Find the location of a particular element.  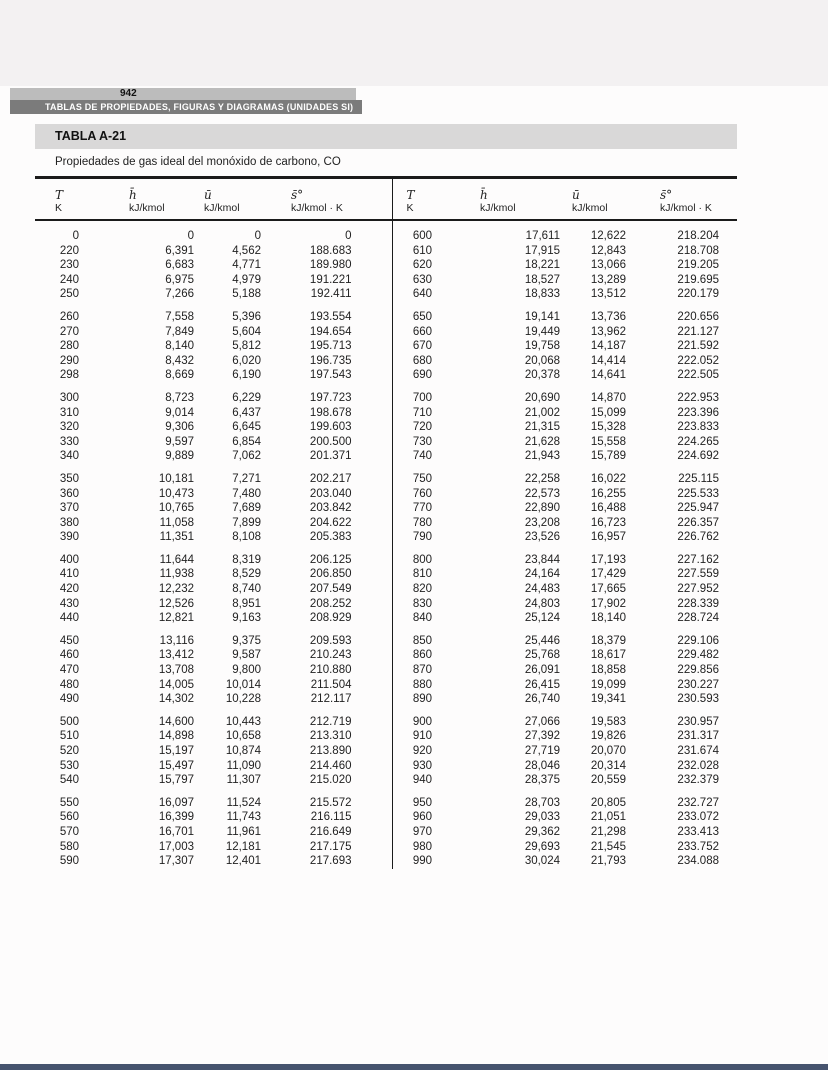

cell: 4,979 is located at coordinates (246, 279).